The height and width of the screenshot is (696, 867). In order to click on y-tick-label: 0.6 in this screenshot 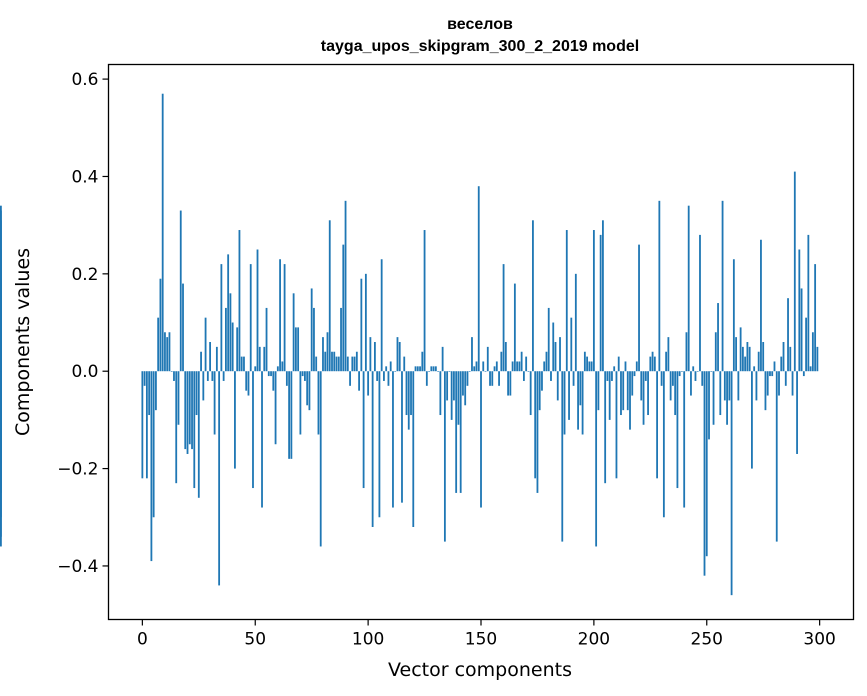, I will do `click(84, 80)`.